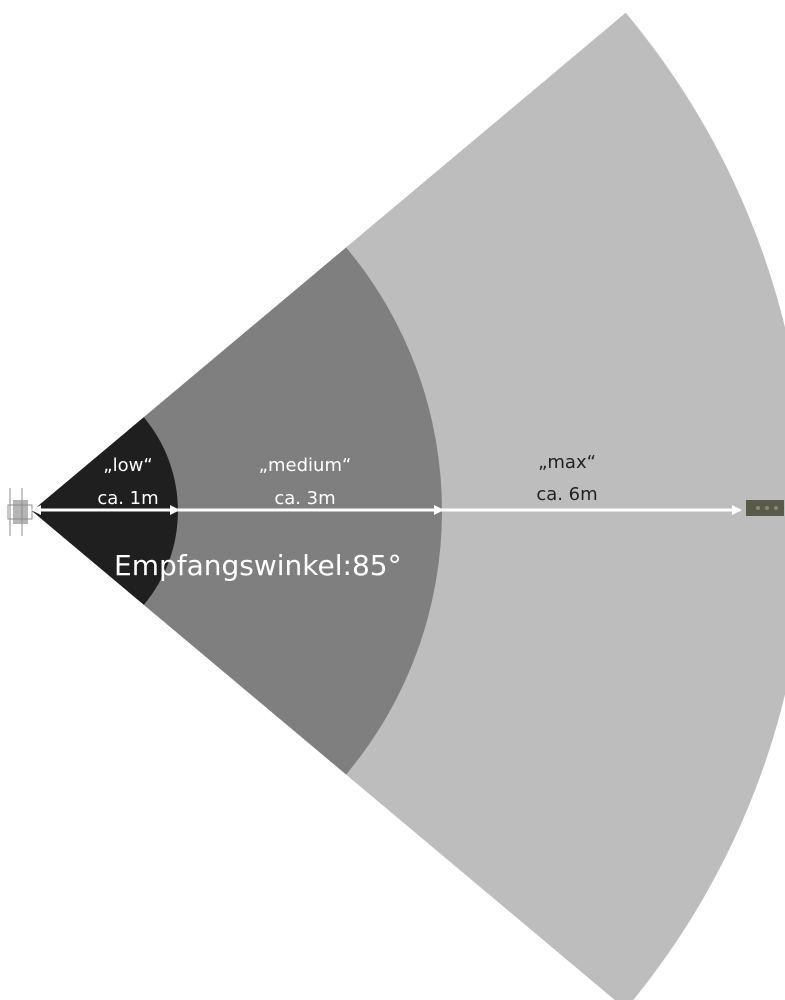 The height and width of the screenshot is (1000, 785). I want to click on zone-medium-distance: ca. 3m, so click(304, 498).